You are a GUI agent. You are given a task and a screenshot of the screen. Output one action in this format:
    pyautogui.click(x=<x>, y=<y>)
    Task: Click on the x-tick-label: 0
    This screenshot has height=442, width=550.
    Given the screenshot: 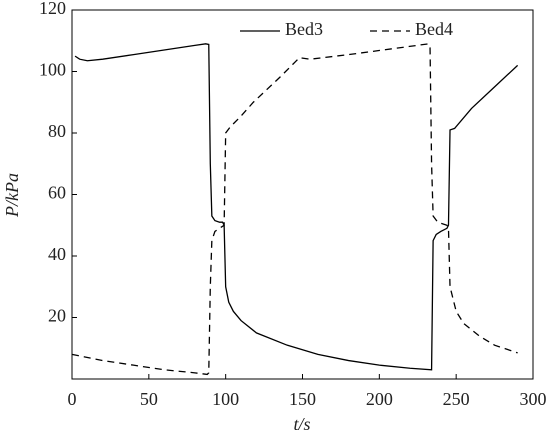 What is the action you would take?
    pyautogui.click(x=72, y=399)
    